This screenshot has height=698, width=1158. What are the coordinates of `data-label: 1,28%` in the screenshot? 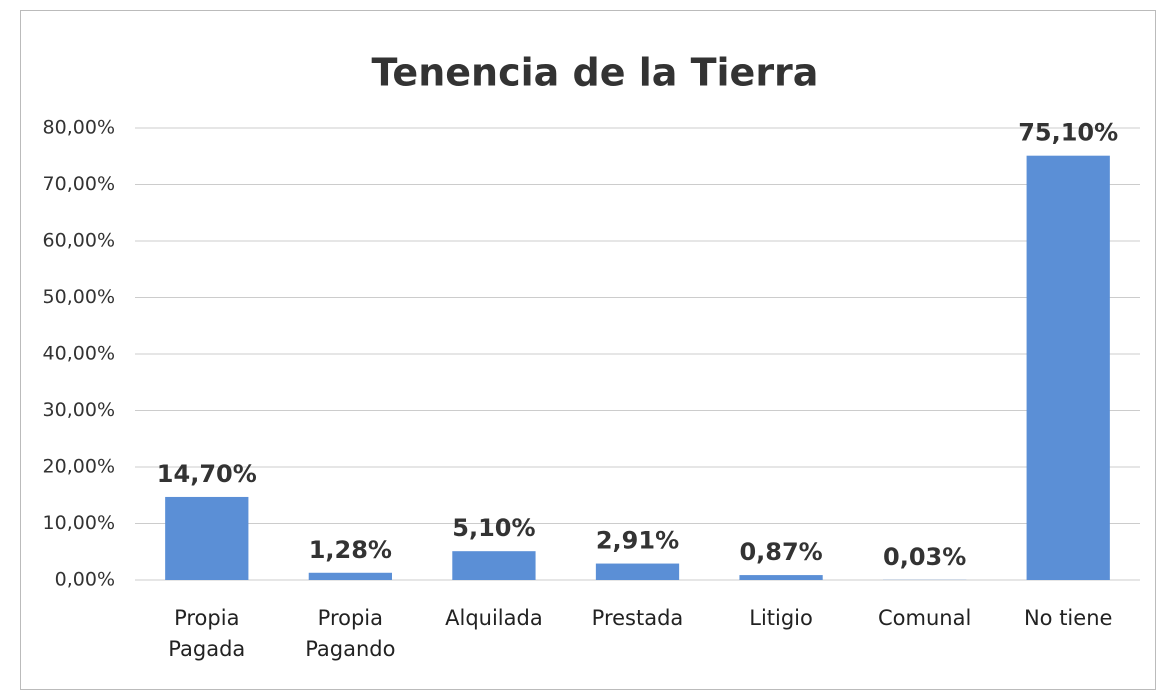 It's located at (350, 550).